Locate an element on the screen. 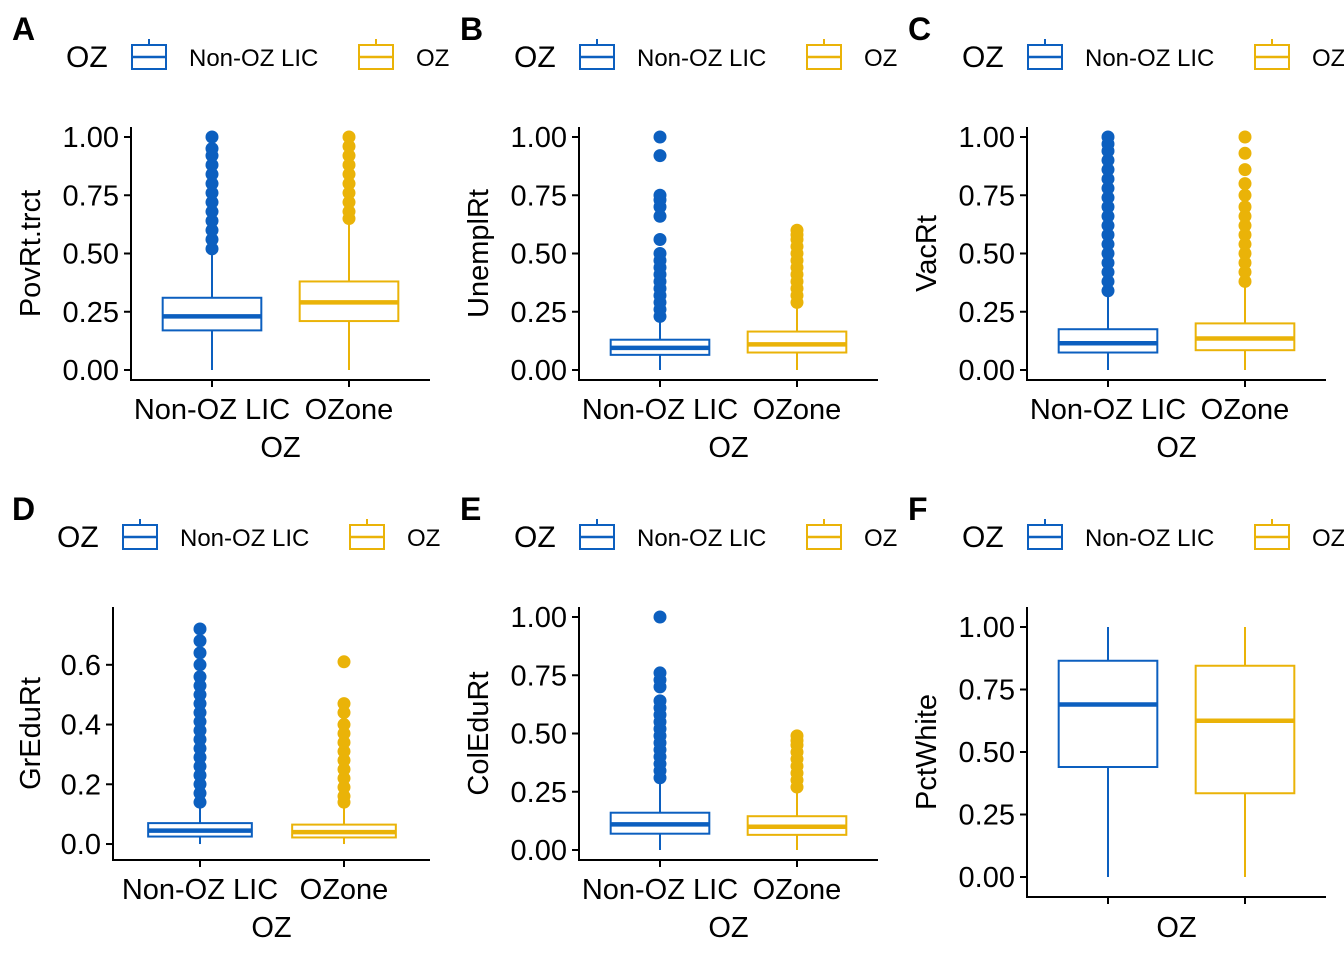  panel-label: D is located at coordinates (23, 509).